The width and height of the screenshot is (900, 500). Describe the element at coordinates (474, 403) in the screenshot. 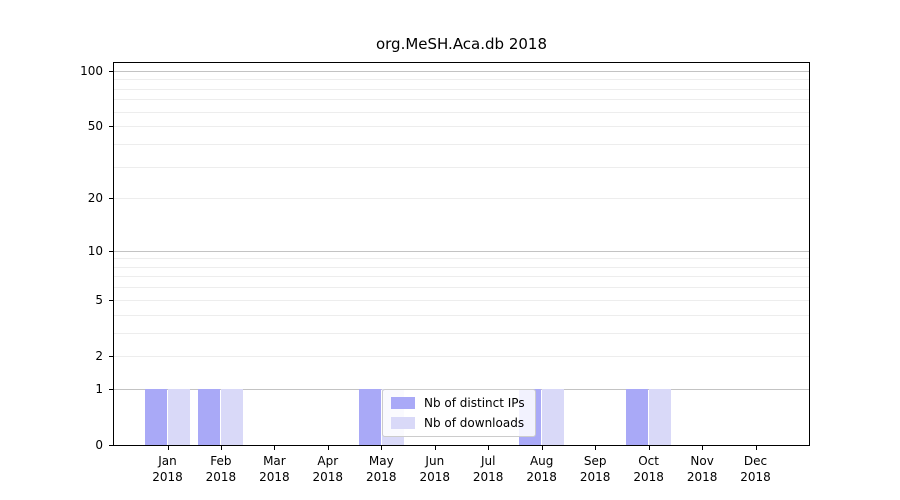

I see `legend-label-distinct-ips: Nb of distinct IPs` at that location.